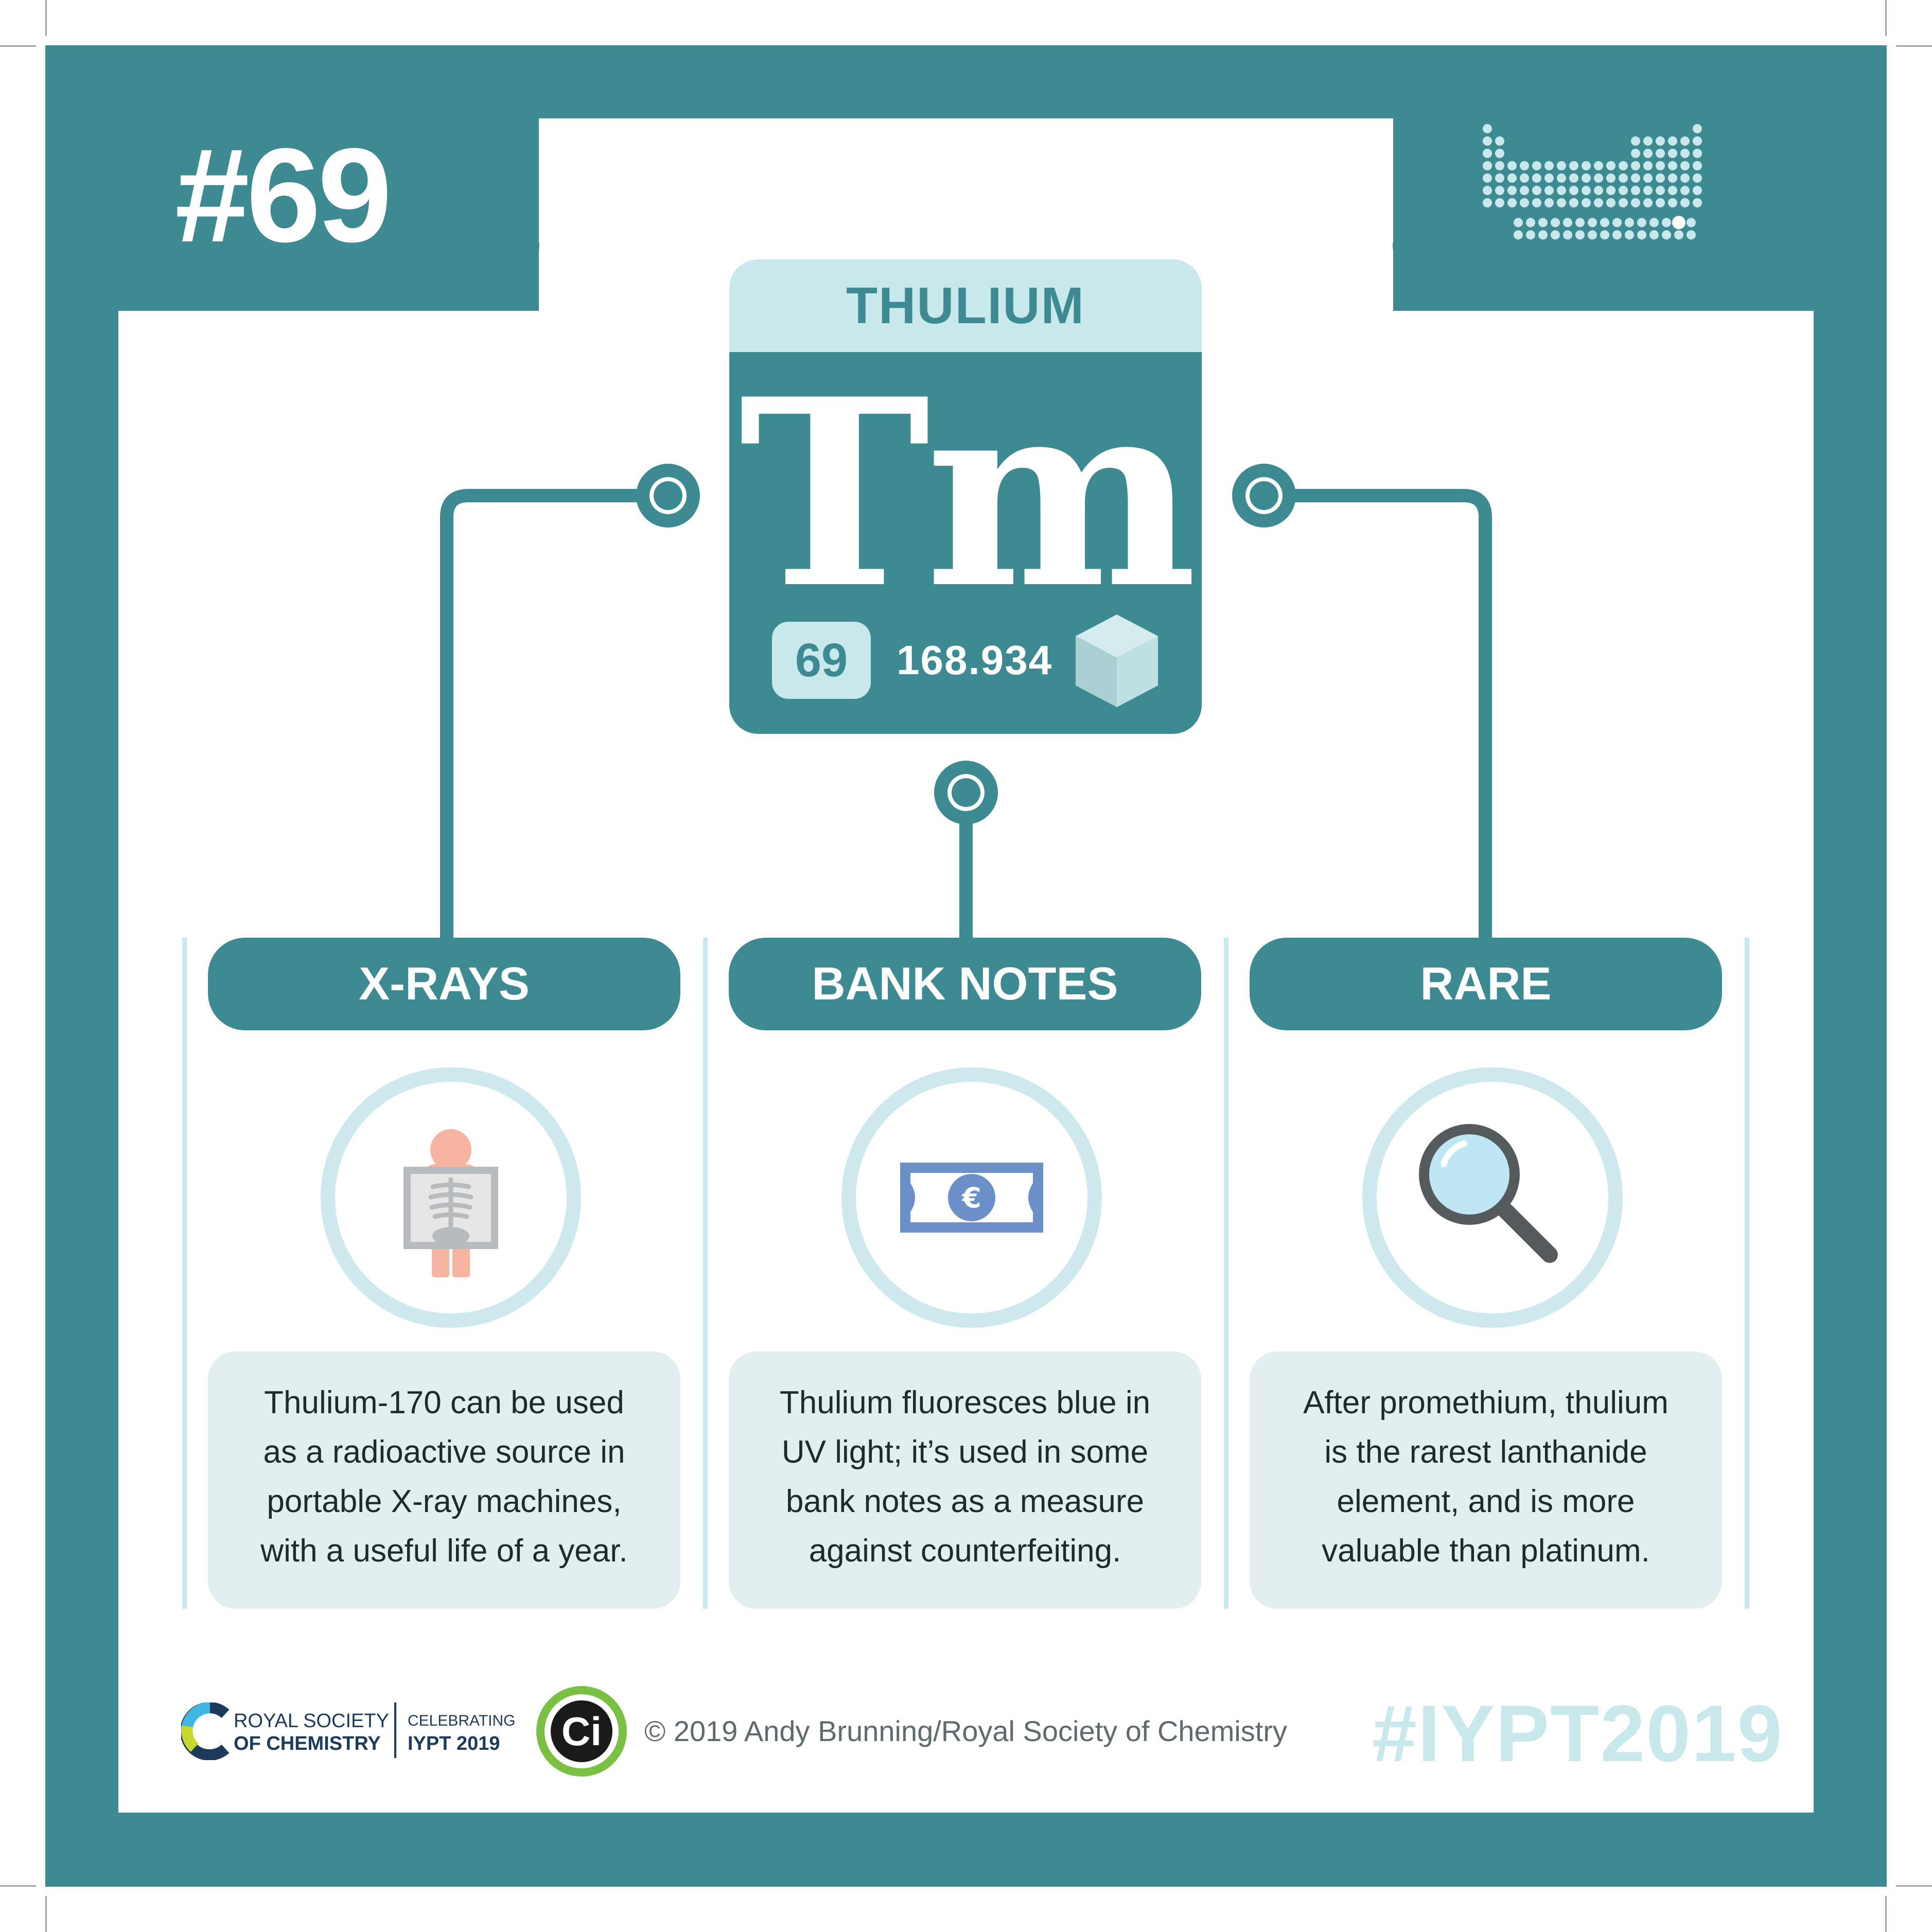  What do you see at coordinates (284, 196) in the screenshot?
I see `issue-number: #69` at bounding box center [284, 196].